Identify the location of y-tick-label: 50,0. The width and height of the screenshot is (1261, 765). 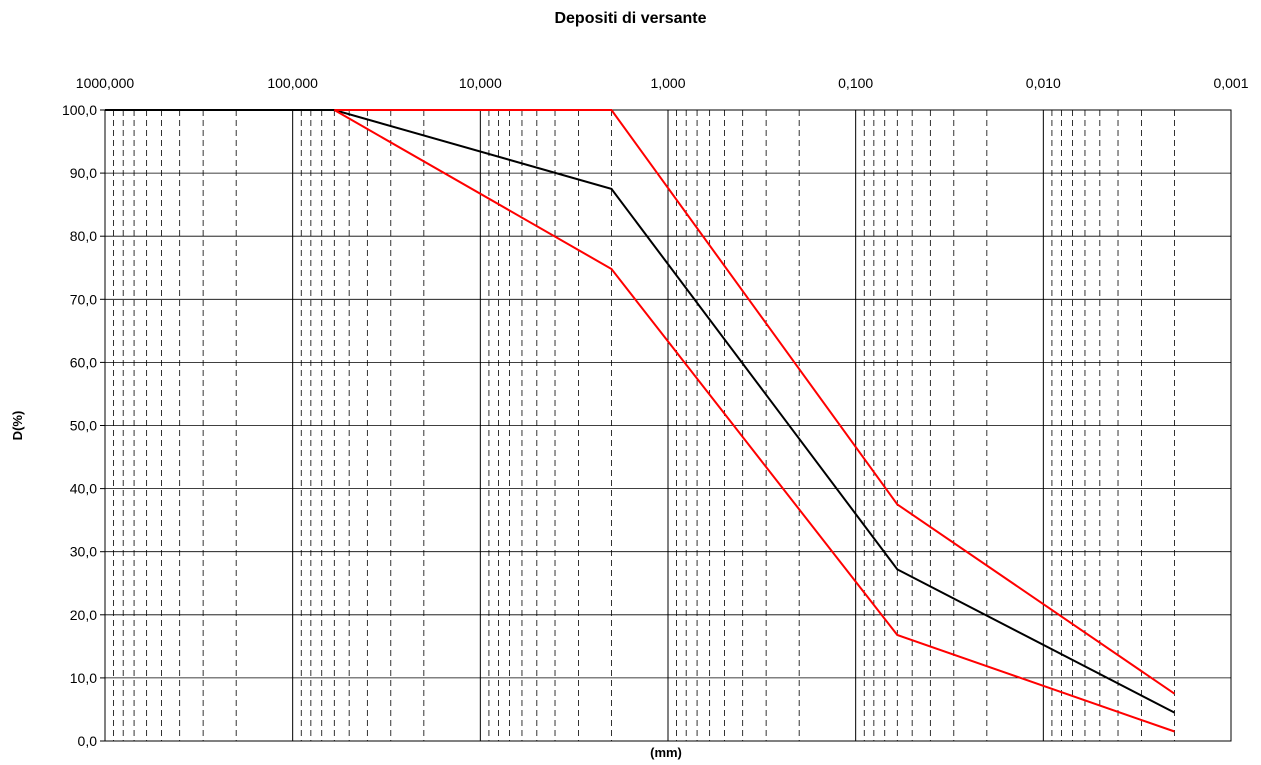
(83, 426).